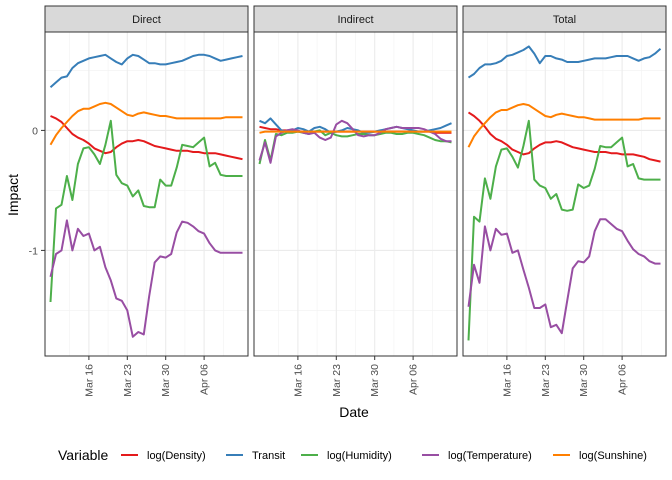 The height and width of the screenshot is (480, 672). What do you see at coordinates (268, 456) in the screenshot?
I see `legend-label: Transit` at bounding box center [268, 456].